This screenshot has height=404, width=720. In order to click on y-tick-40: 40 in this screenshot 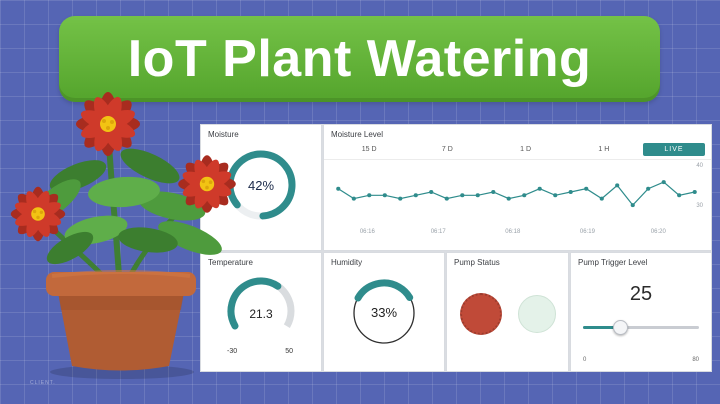, I will do `click(699, 166)`.